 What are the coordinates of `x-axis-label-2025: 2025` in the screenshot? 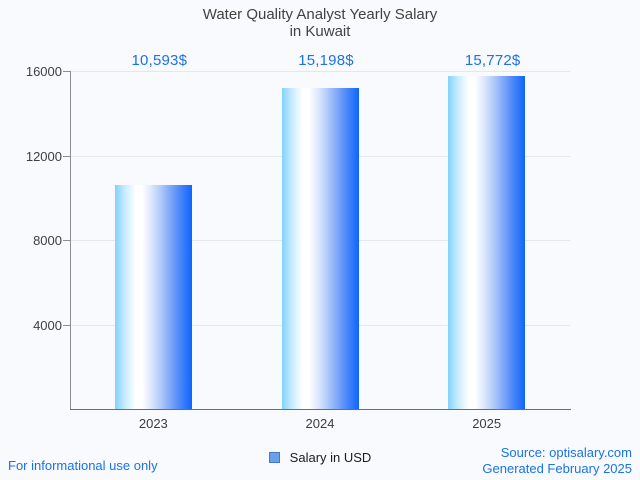 It's located at (487, 423).